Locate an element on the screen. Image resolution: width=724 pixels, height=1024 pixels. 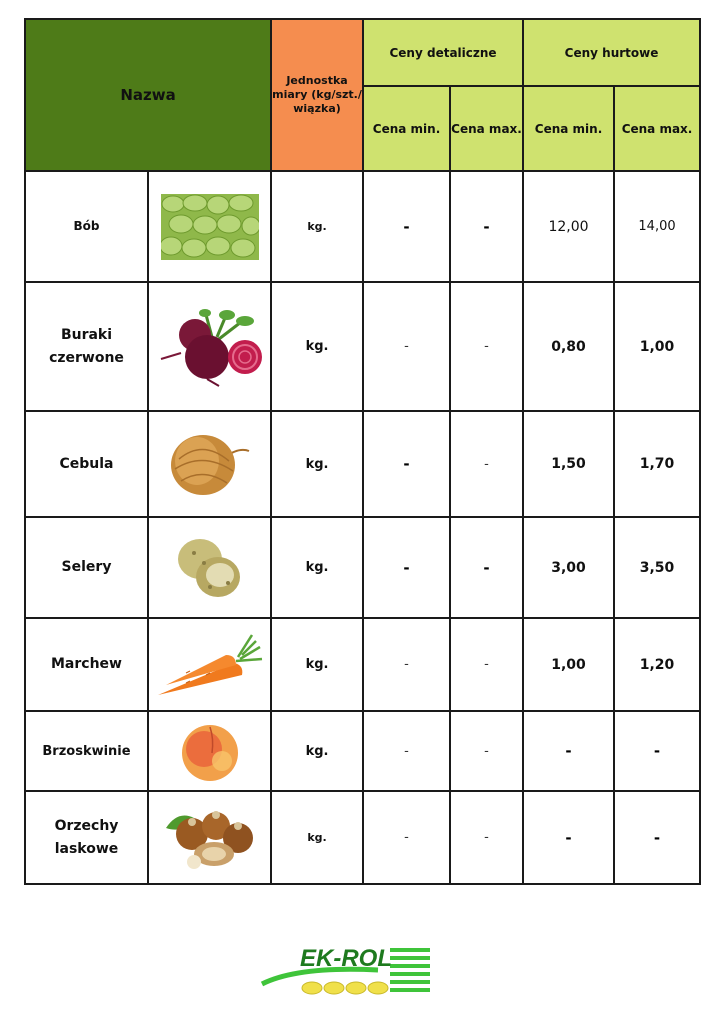
product-name: Selery is located at coordinates (86, 567).